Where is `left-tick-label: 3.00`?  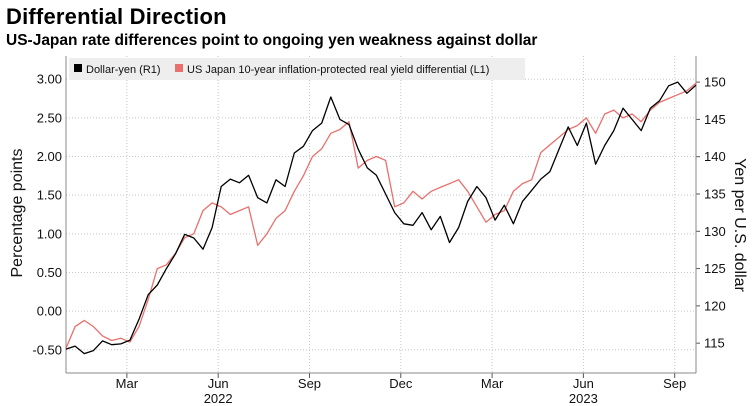
left-tick-label: 3.00 is located at coordinates (49, 79).